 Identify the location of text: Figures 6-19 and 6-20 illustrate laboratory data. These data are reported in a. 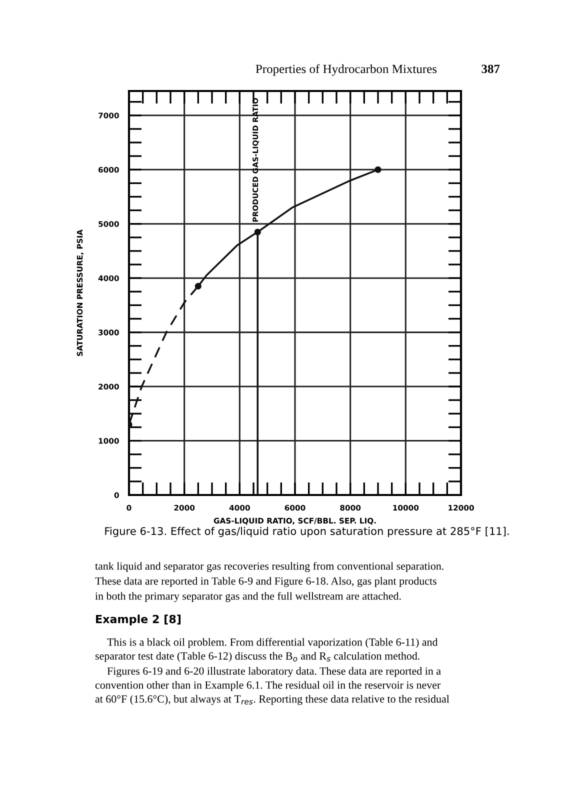
(274, 672).